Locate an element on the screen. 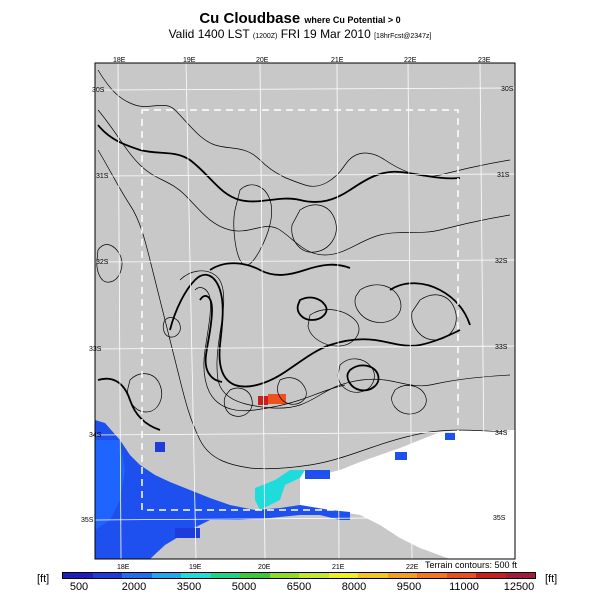 This screenshot has height=600, width=600. colorbar-unit-right: [ft] is located at coordinates (551, 579).